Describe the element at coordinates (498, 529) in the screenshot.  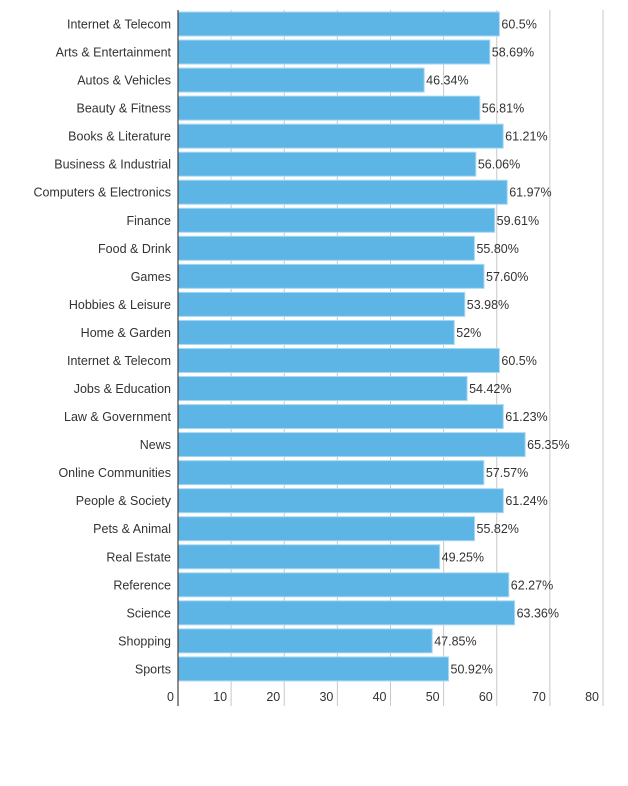
I see `data-label: 55.82%` at that location.